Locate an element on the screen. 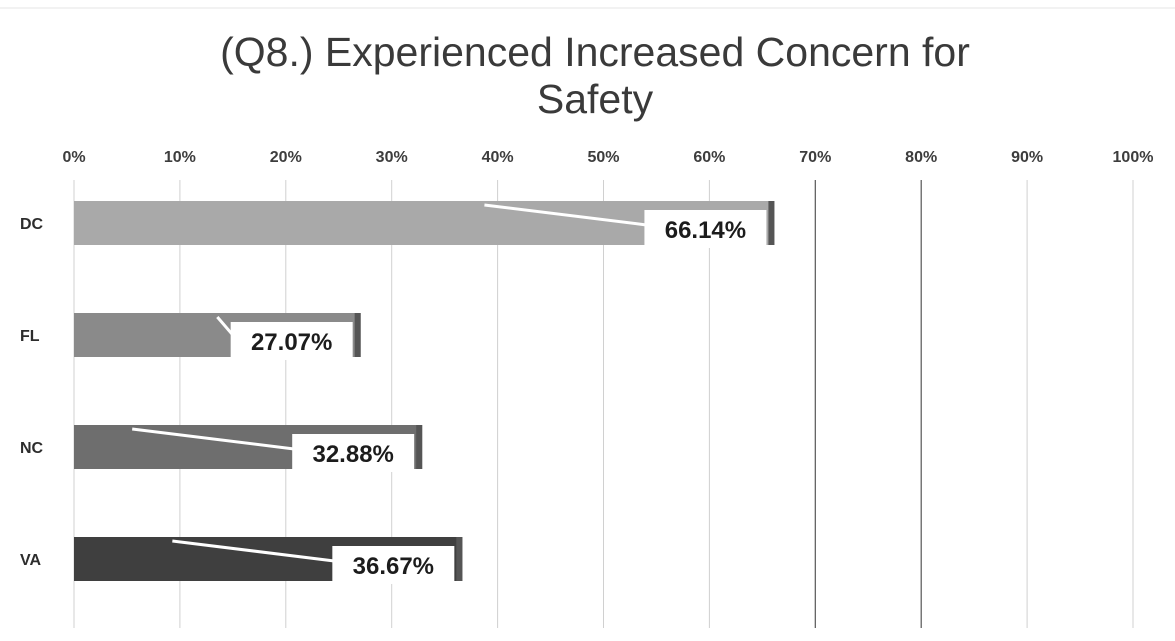  x-tick-label-20: 20% is located at coordinates (286, 157).